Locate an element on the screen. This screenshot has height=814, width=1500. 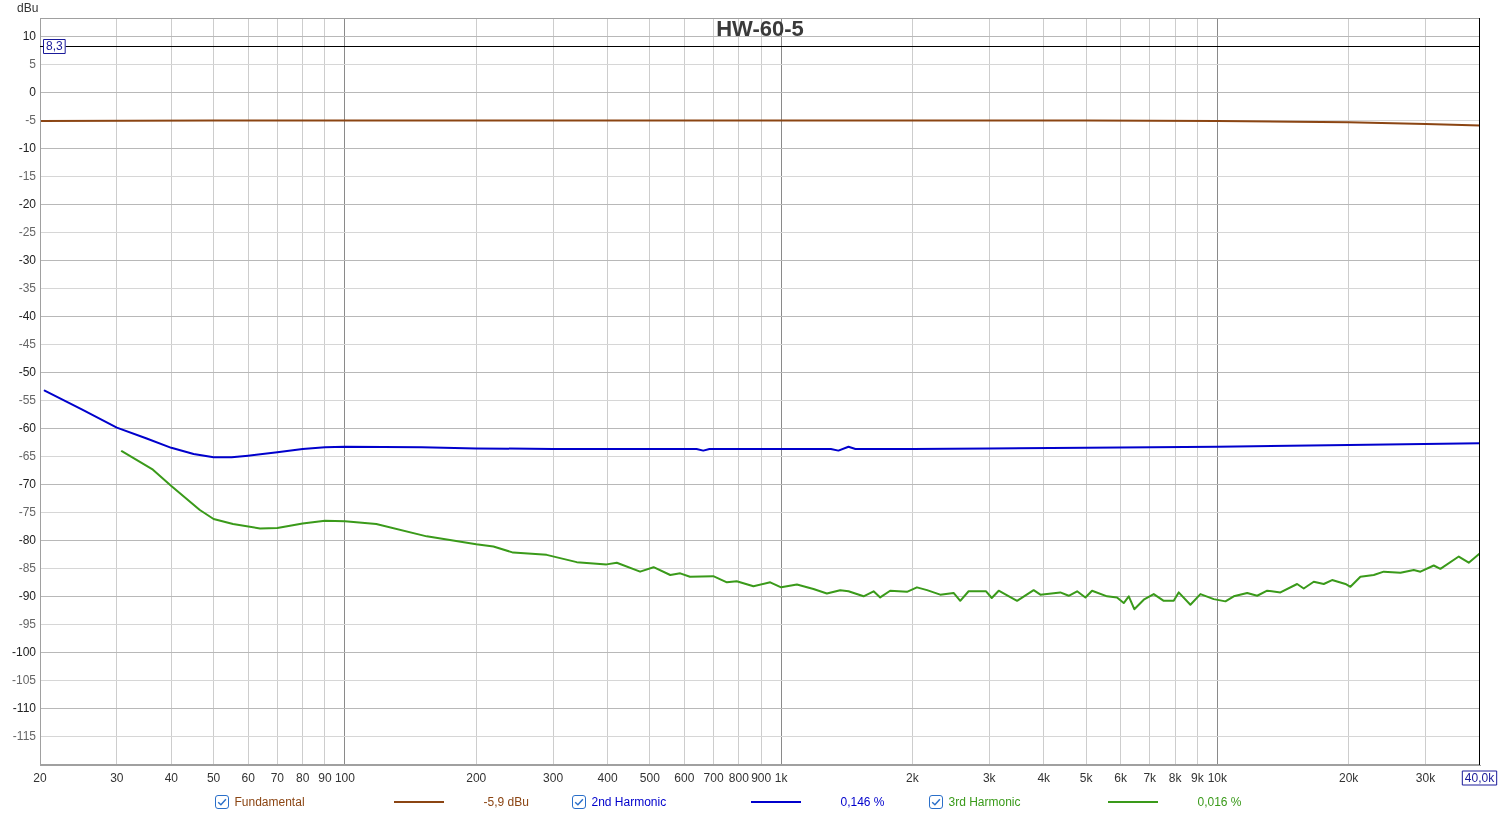
y-tick-label: 10 is located at coordinates (29, 35).